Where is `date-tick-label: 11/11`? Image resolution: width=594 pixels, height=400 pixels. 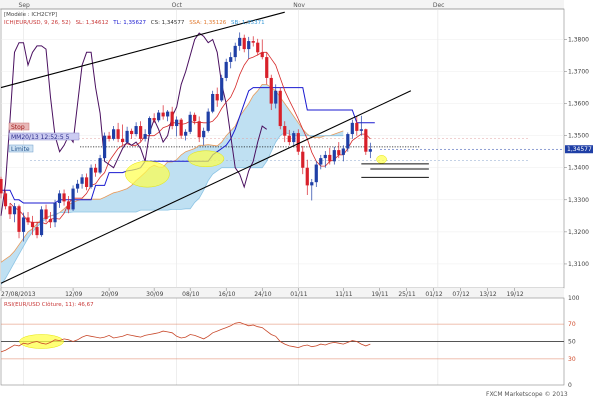
date-tick-label: 11/11 is located at coordinates (343, 294).